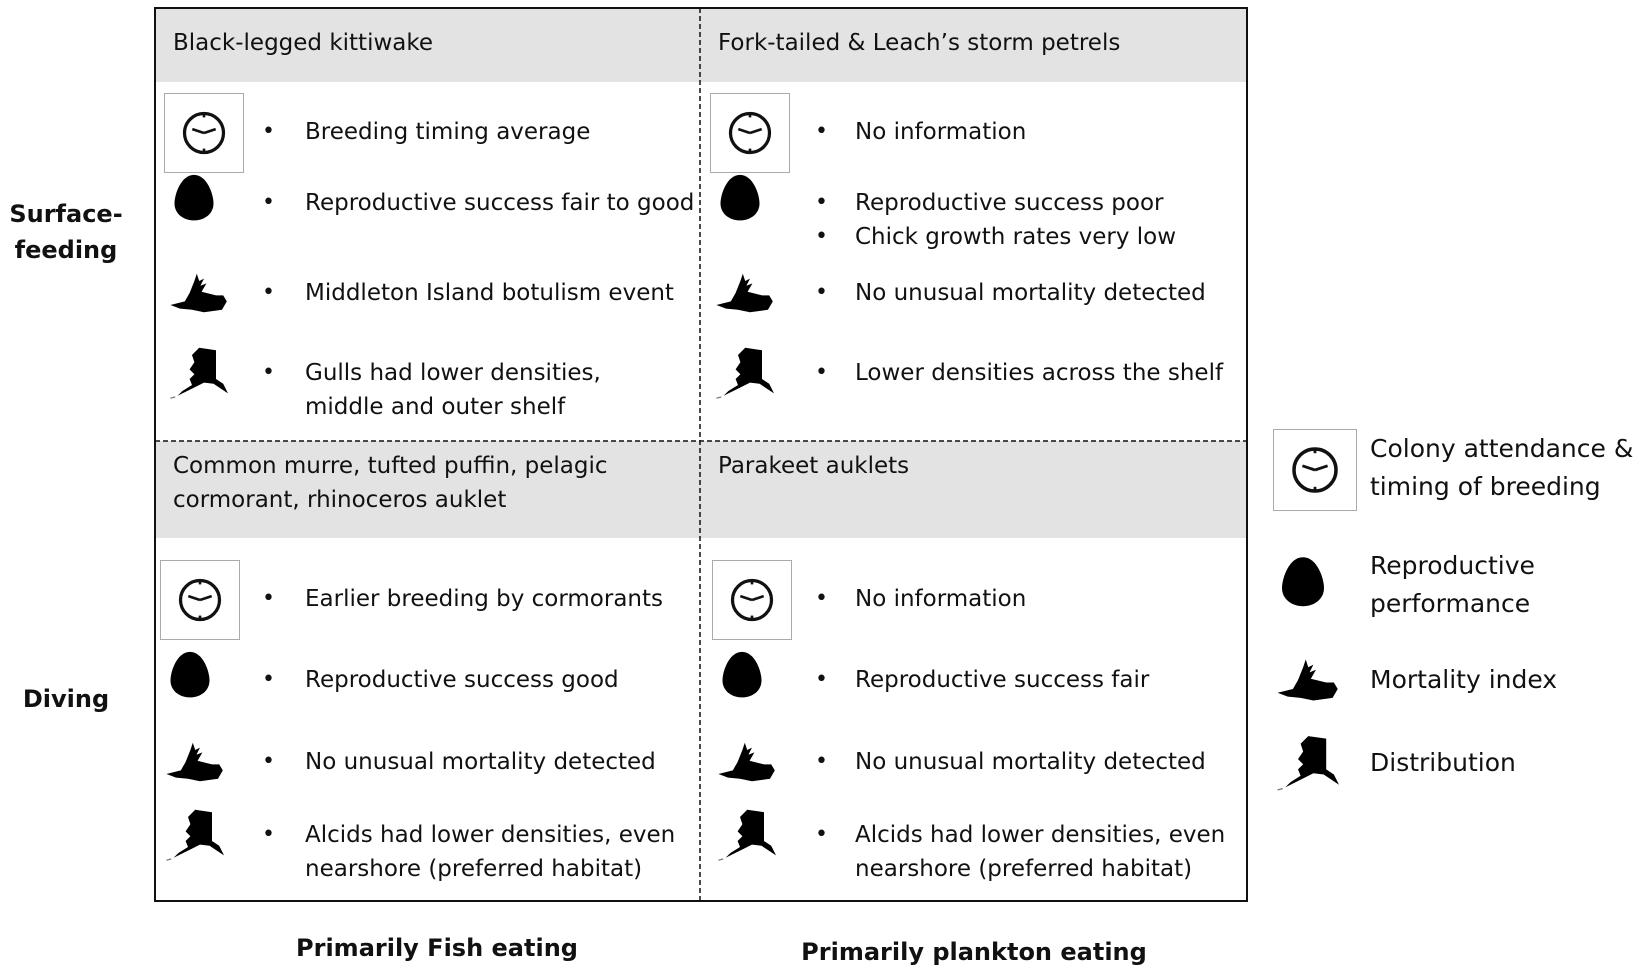  What do you see at coordinates (1452, 584) in the screenshot?
I see `legend-label: Reproductive performance` at bounding box center [1452, 584].